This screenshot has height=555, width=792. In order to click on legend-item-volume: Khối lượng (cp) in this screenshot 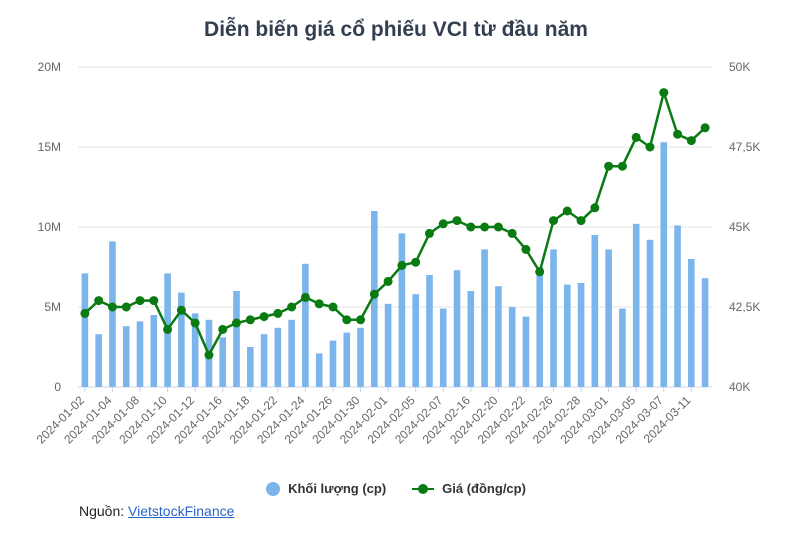, I will do `click(326, 488)`.